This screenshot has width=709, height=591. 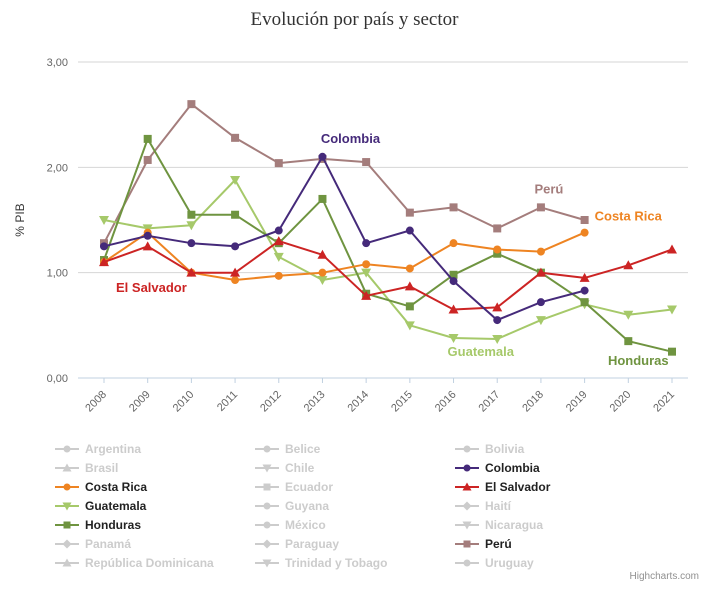 What do you see at coordinates (113, 525) in the screenshot?
I see `legend-label: Honduras` at bounding box center [113, 525].